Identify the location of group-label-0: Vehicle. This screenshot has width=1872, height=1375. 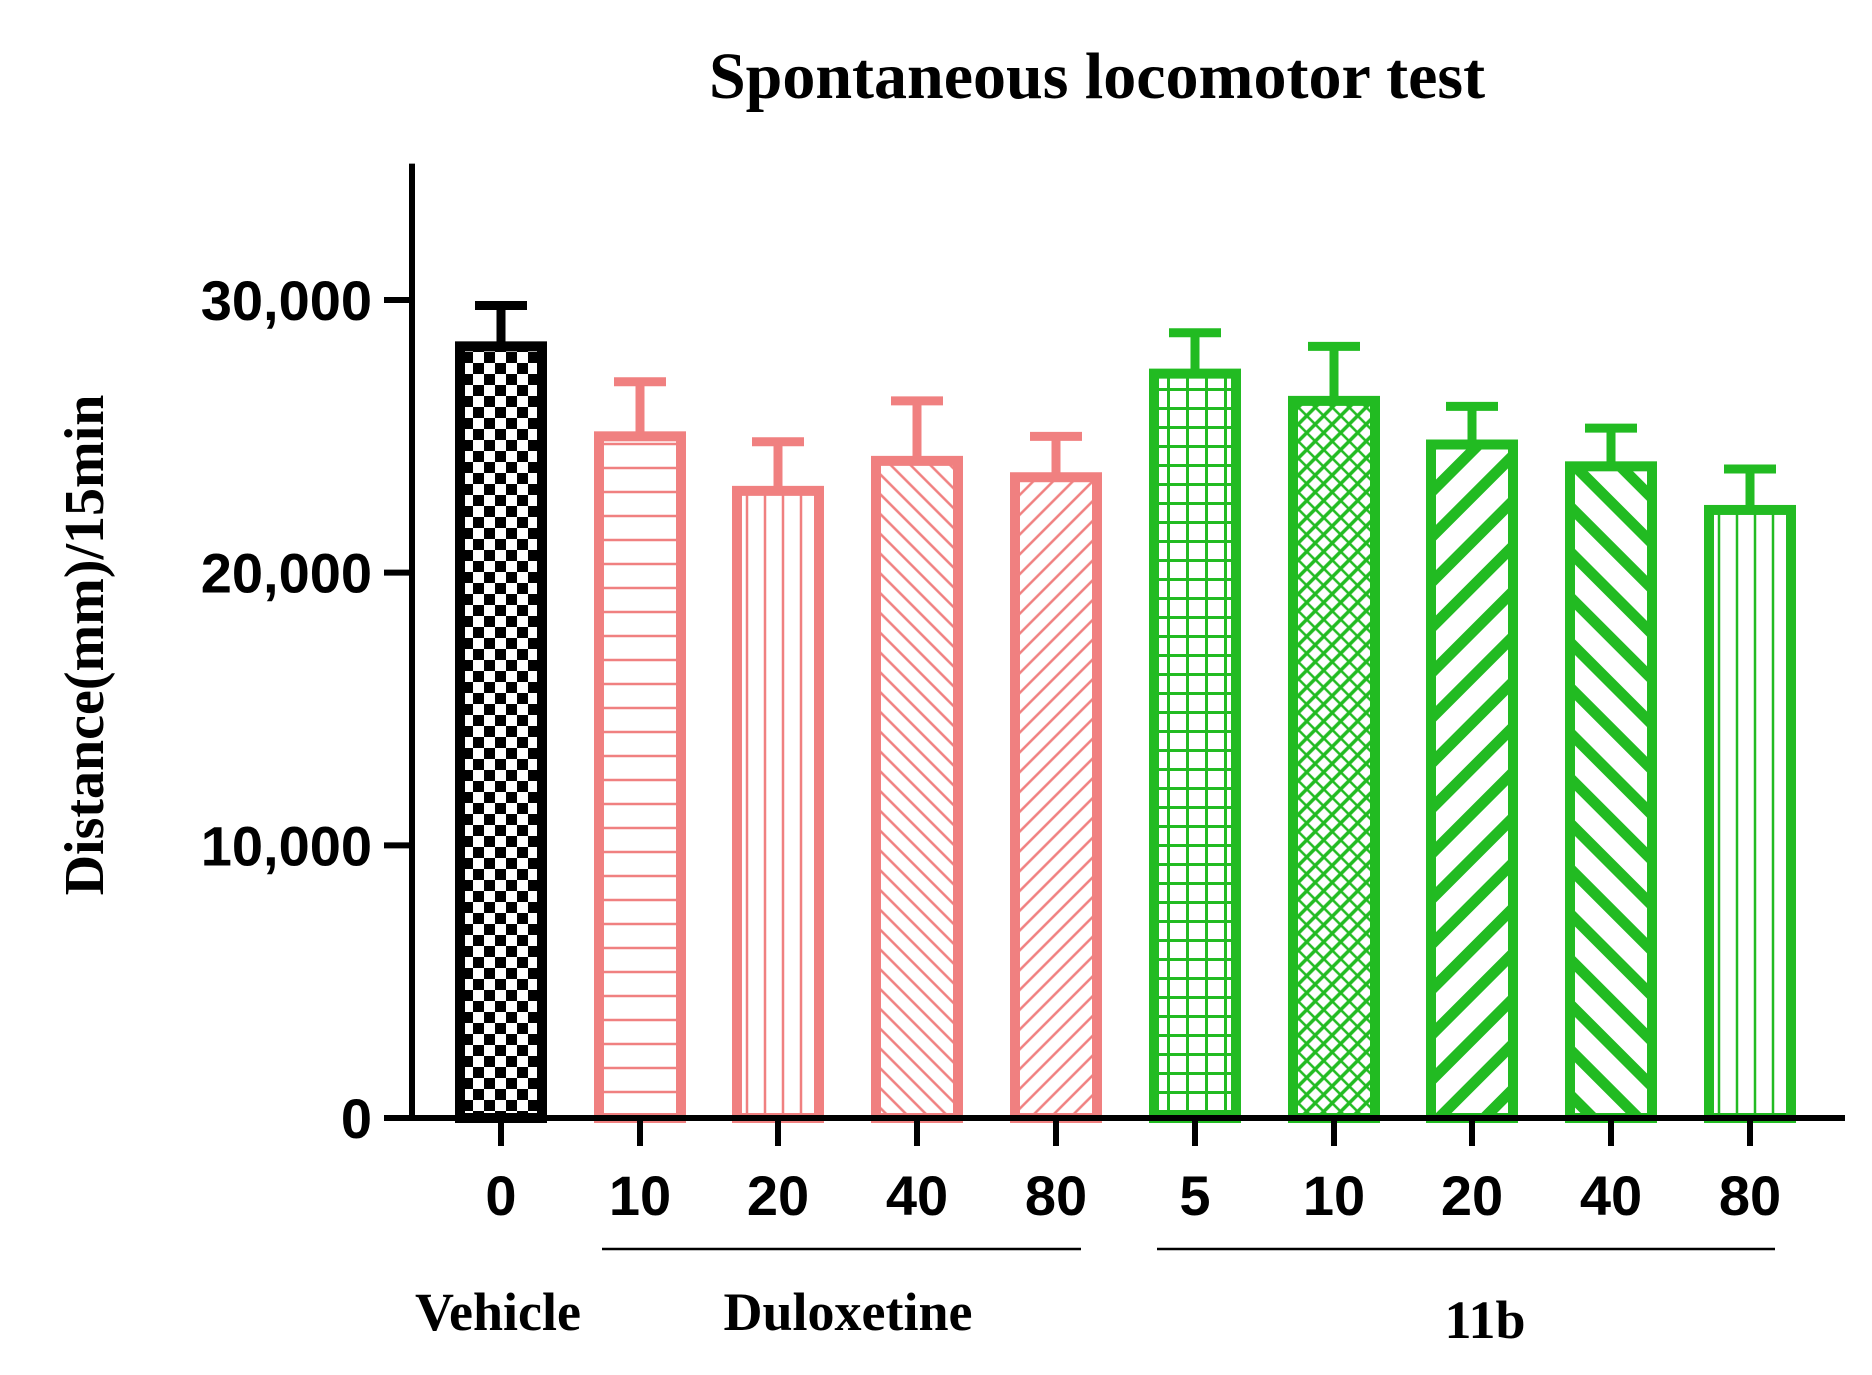
(498, 1312).